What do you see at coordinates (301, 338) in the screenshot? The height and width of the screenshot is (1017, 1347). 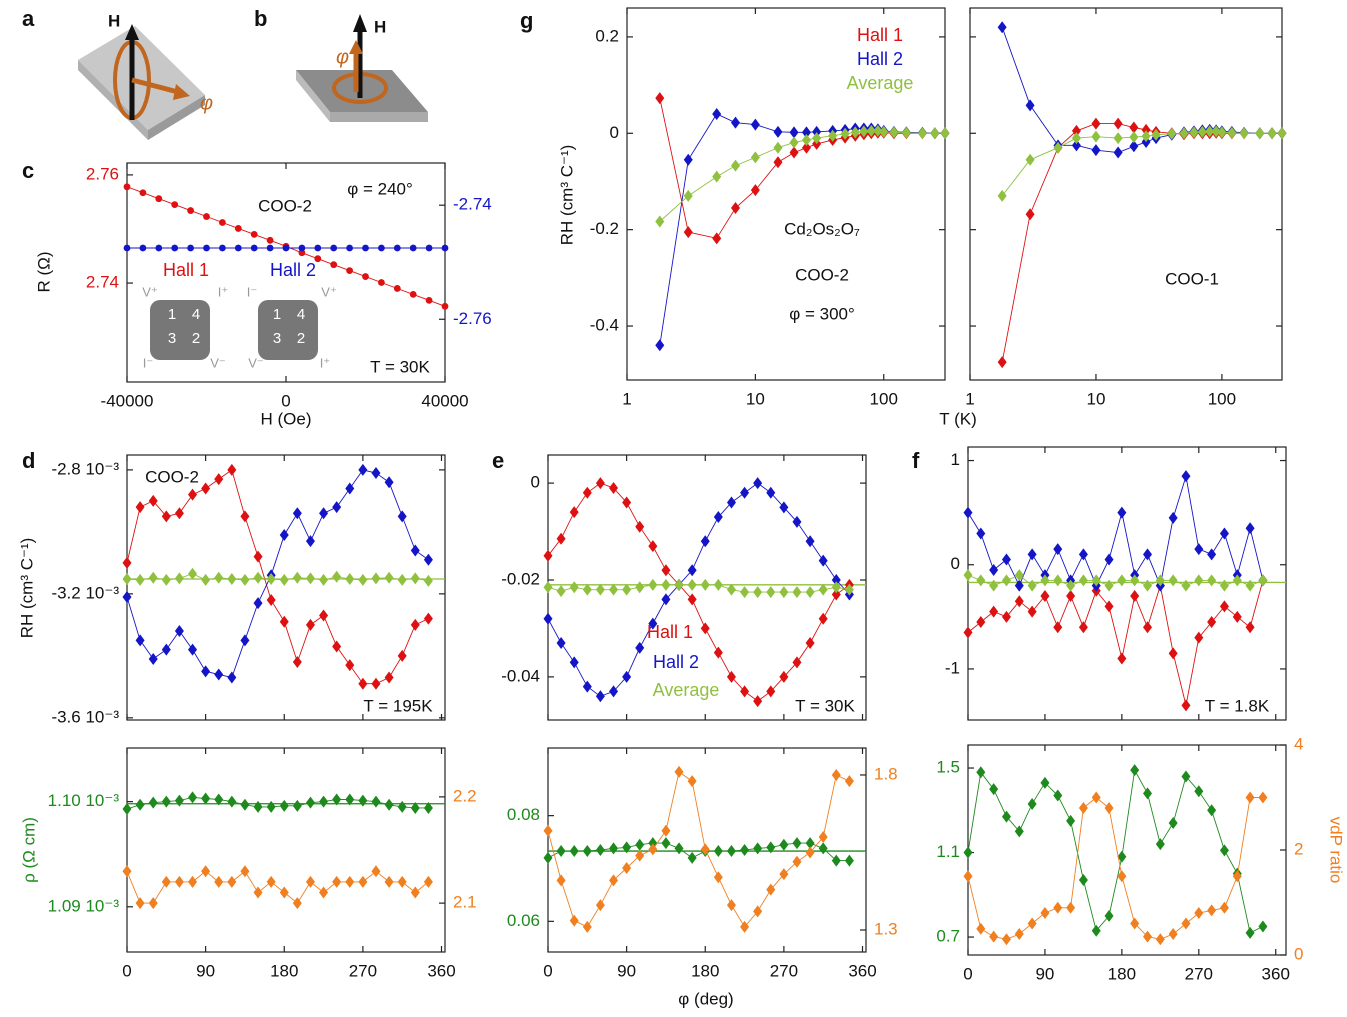 I see `annotation: 2` at bounding box center [301, 338].